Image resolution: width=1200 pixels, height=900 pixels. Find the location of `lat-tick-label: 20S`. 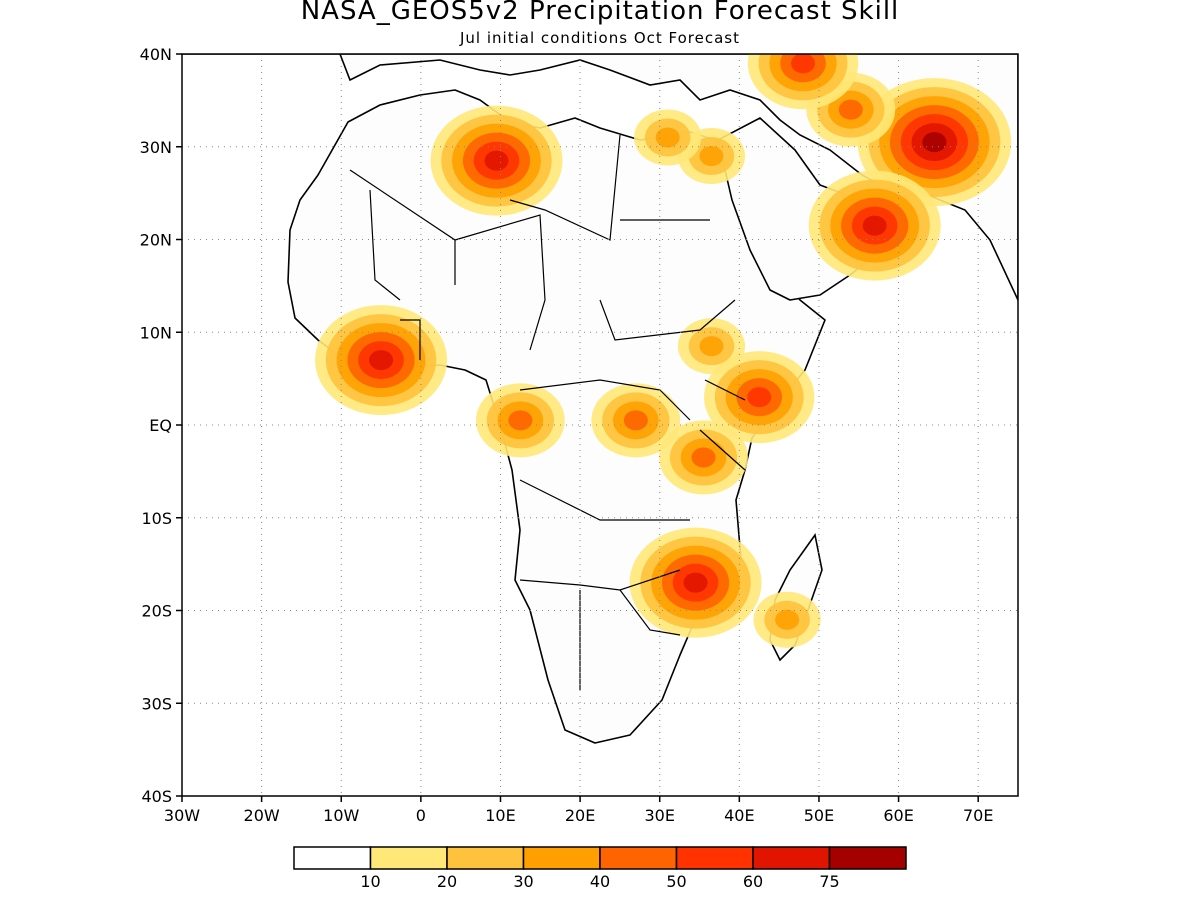

lat-tick-label: 20S is located at coordinates (156, 611).